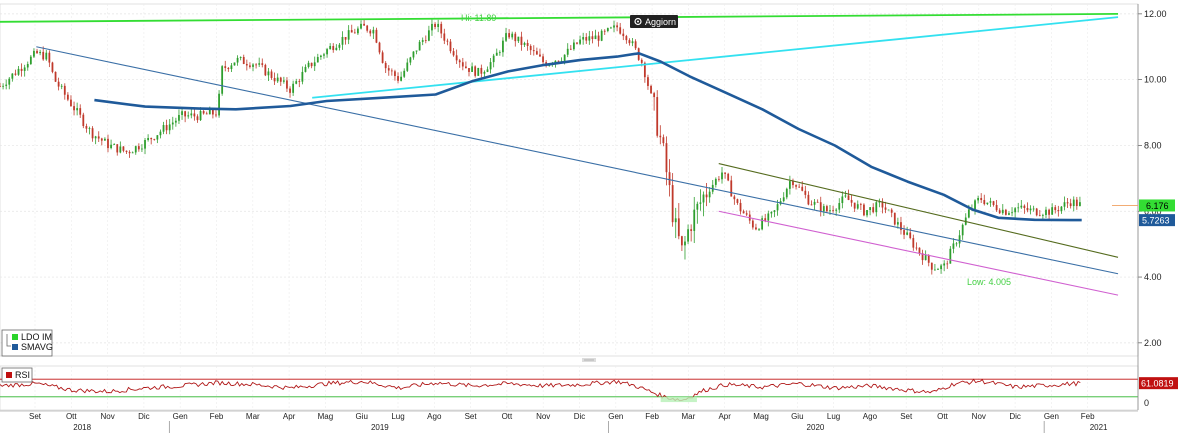 The width and height of the screenshot is (1178, 433). What do you see at coordinates (833, 416) in the screenshot?
I see `x-tick-label: Lug` at bounding box center [833, 416].